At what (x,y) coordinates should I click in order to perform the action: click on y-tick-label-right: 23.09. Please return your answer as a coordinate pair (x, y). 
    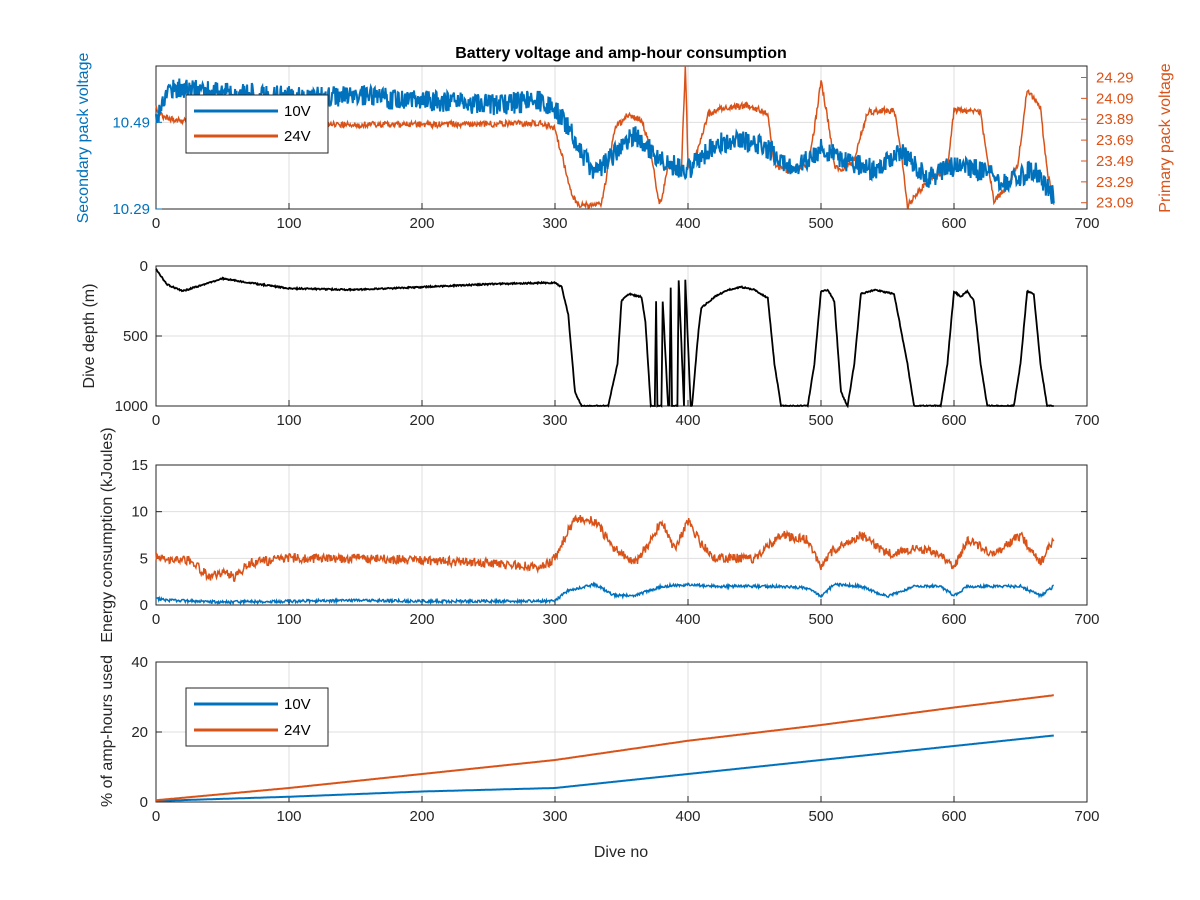
    Looking at the image, I should click on (1115, 203).